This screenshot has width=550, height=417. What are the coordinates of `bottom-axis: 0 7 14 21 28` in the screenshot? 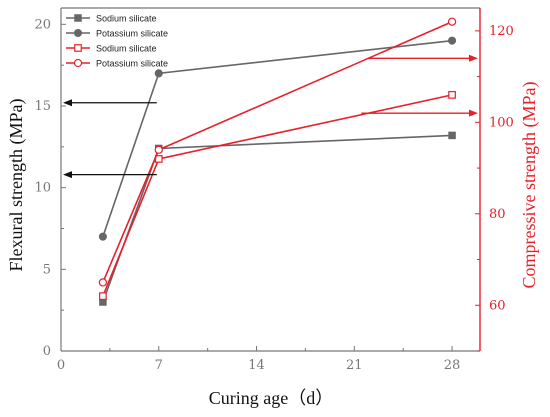 It's located at (258, 359).